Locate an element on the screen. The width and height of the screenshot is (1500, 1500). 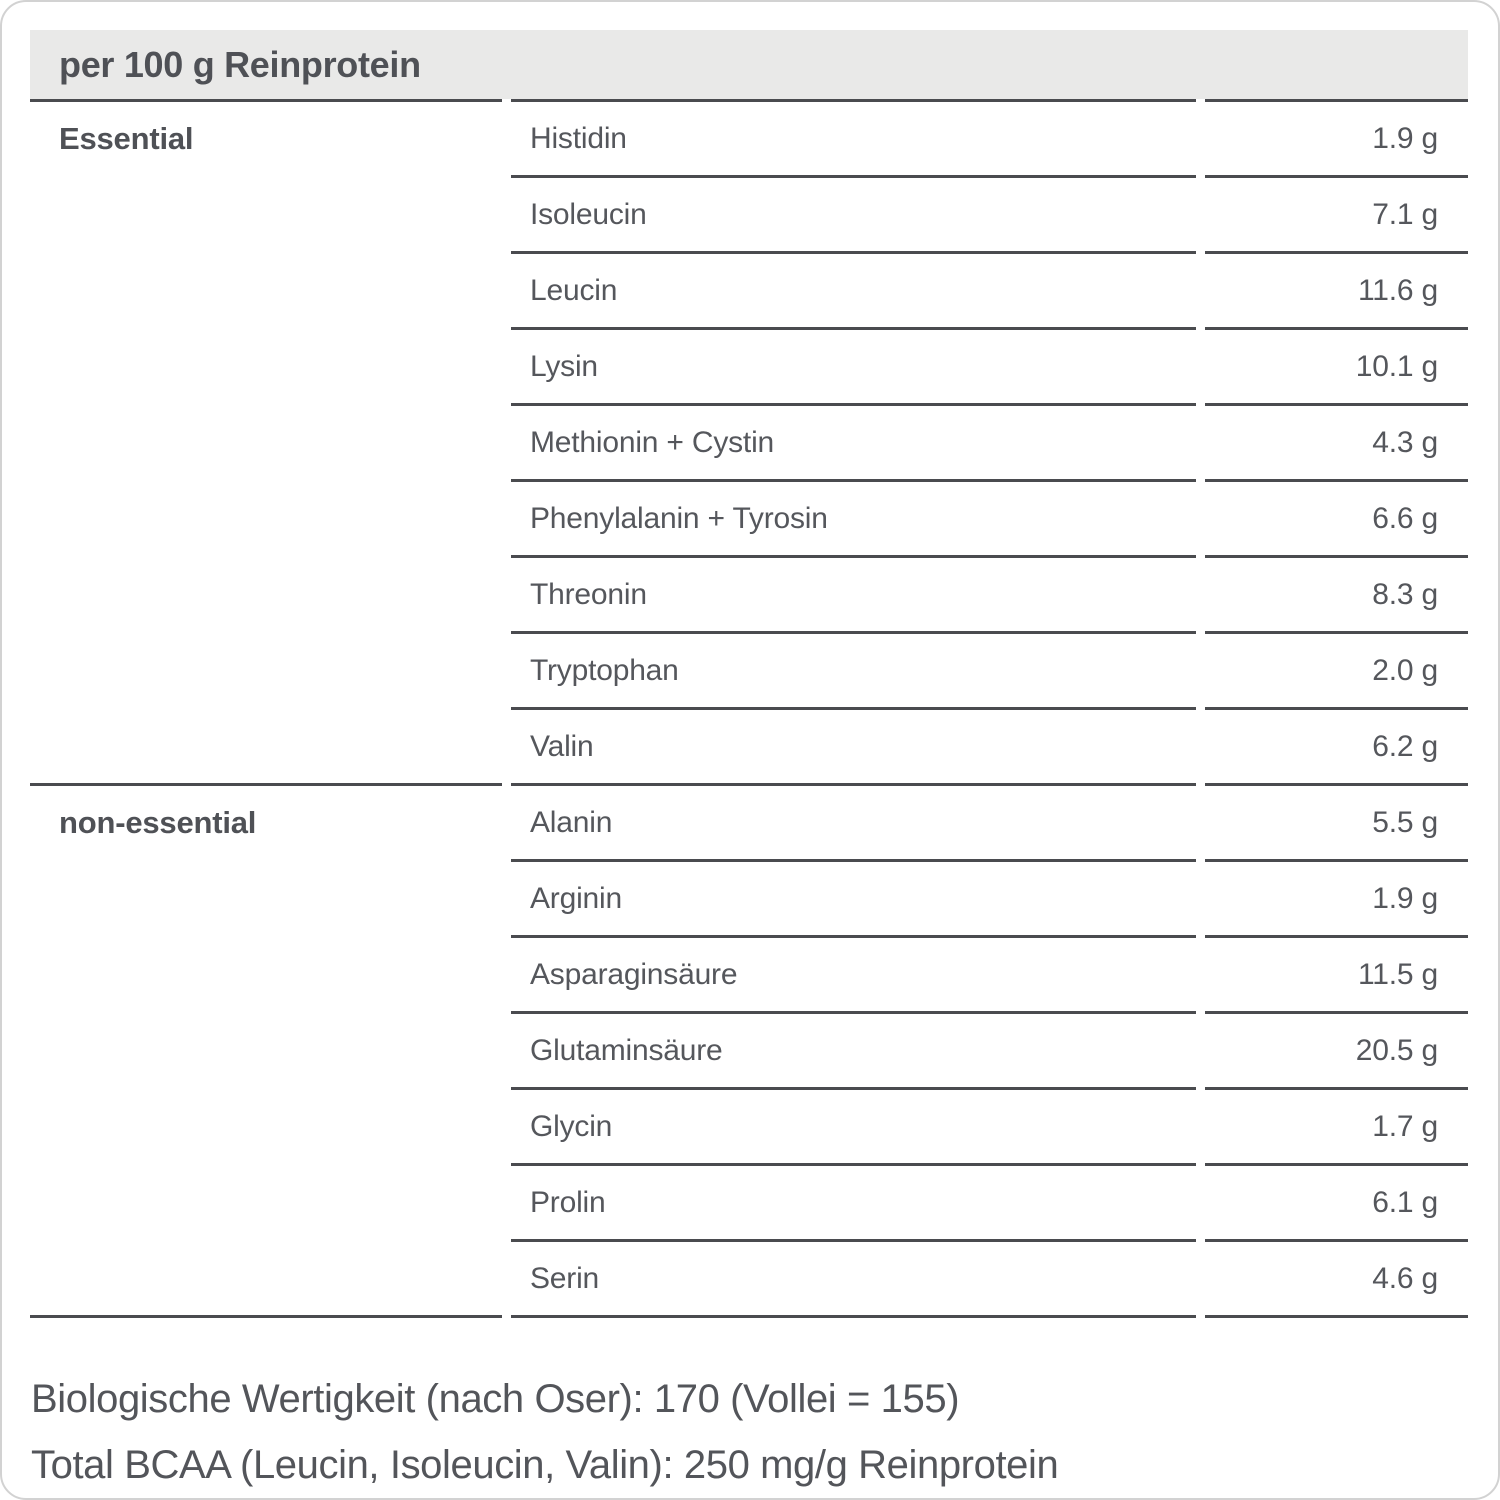
table-row: Serin 4.6 g is located at coordinates (749, 1278).